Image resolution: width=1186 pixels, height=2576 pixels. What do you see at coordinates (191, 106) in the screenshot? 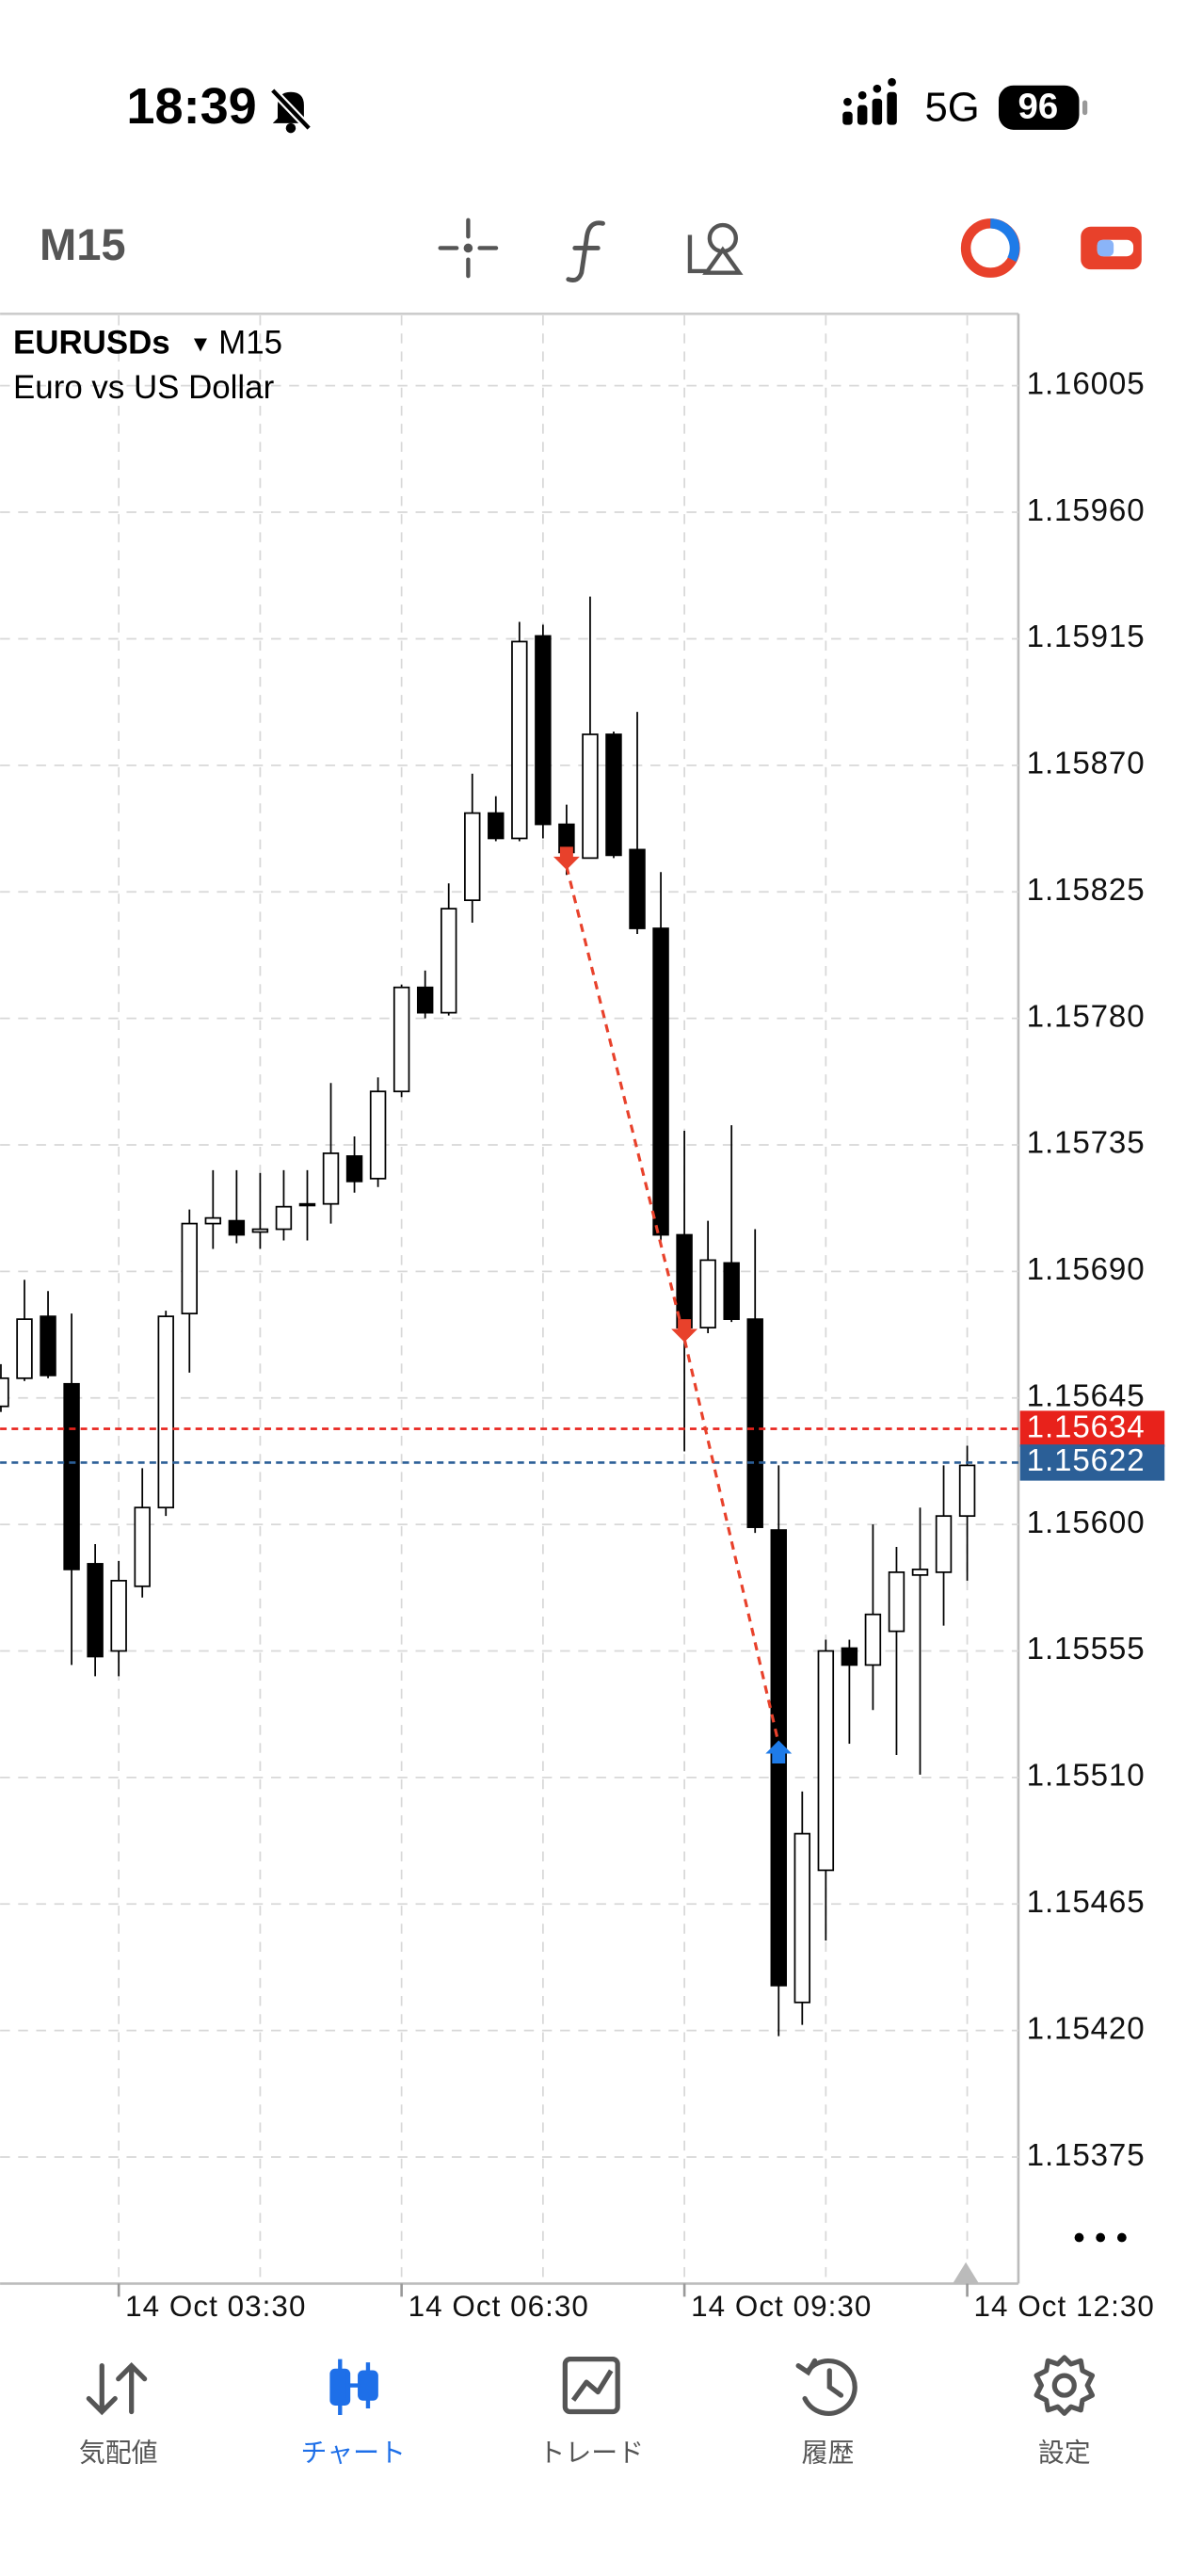
I see `status-time: 18:39` at bounding box center [191, 106].